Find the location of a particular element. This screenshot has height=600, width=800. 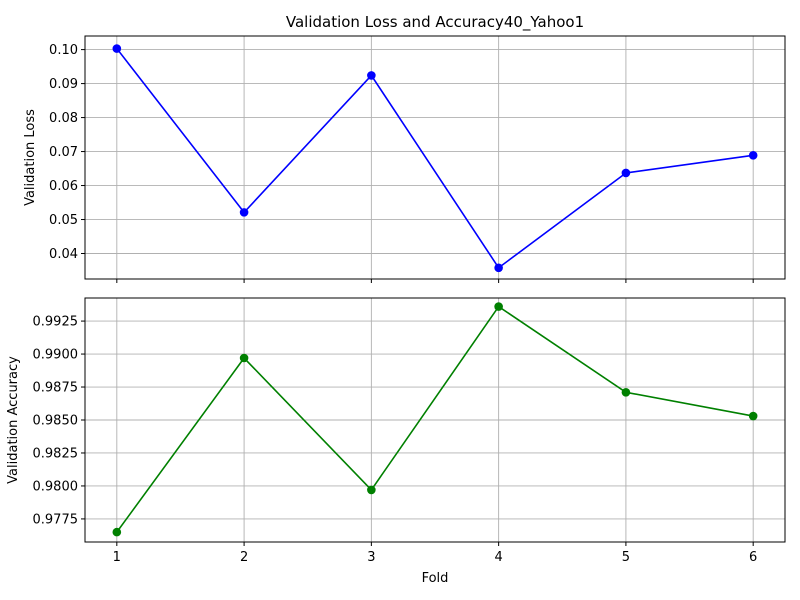

panel1-ytick-label-3: 0.06 is located at coordinates (63, 186).